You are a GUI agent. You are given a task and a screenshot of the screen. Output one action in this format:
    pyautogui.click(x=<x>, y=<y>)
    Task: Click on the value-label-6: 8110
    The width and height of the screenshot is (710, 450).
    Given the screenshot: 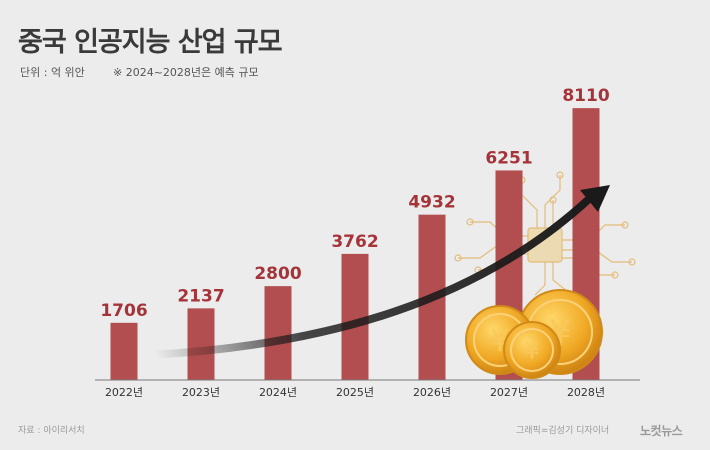 What is the action you would take?
    pyautogui.click(x=585, y=96)
    